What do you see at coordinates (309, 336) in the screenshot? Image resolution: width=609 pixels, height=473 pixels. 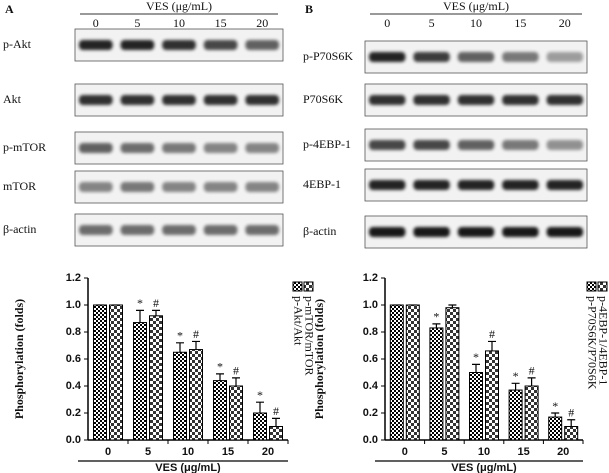 I see `legend-label: p-mTOR/mTOR` at bounding box center [309, 336].